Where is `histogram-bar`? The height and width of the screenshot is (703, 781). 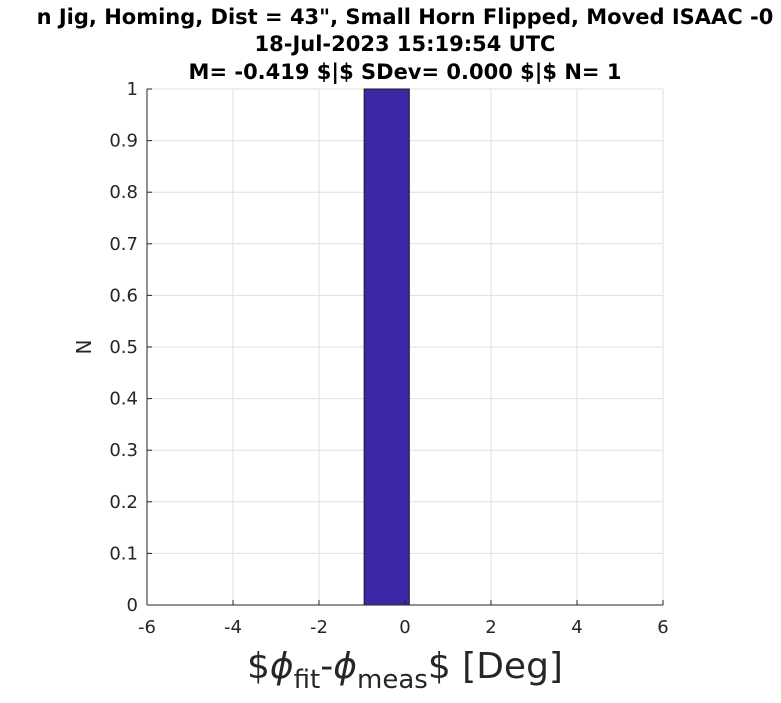
histogram-bar is located at coordinates (386, 347).